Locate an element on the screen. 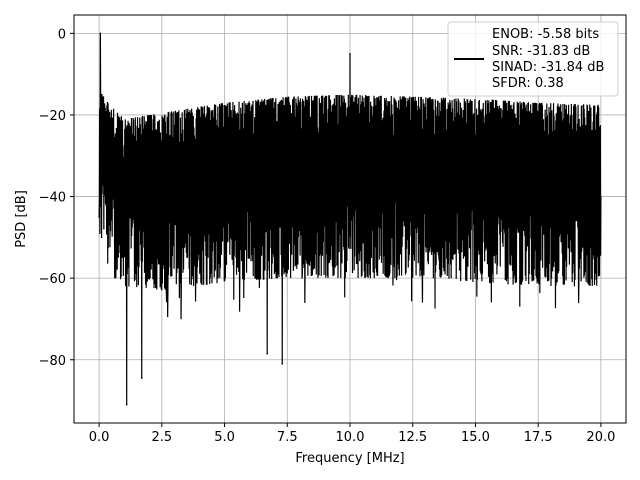 This screenshot has height=480, width=640. x-axis-label: Frequency [MHz] is located at coordinates (349, 458).